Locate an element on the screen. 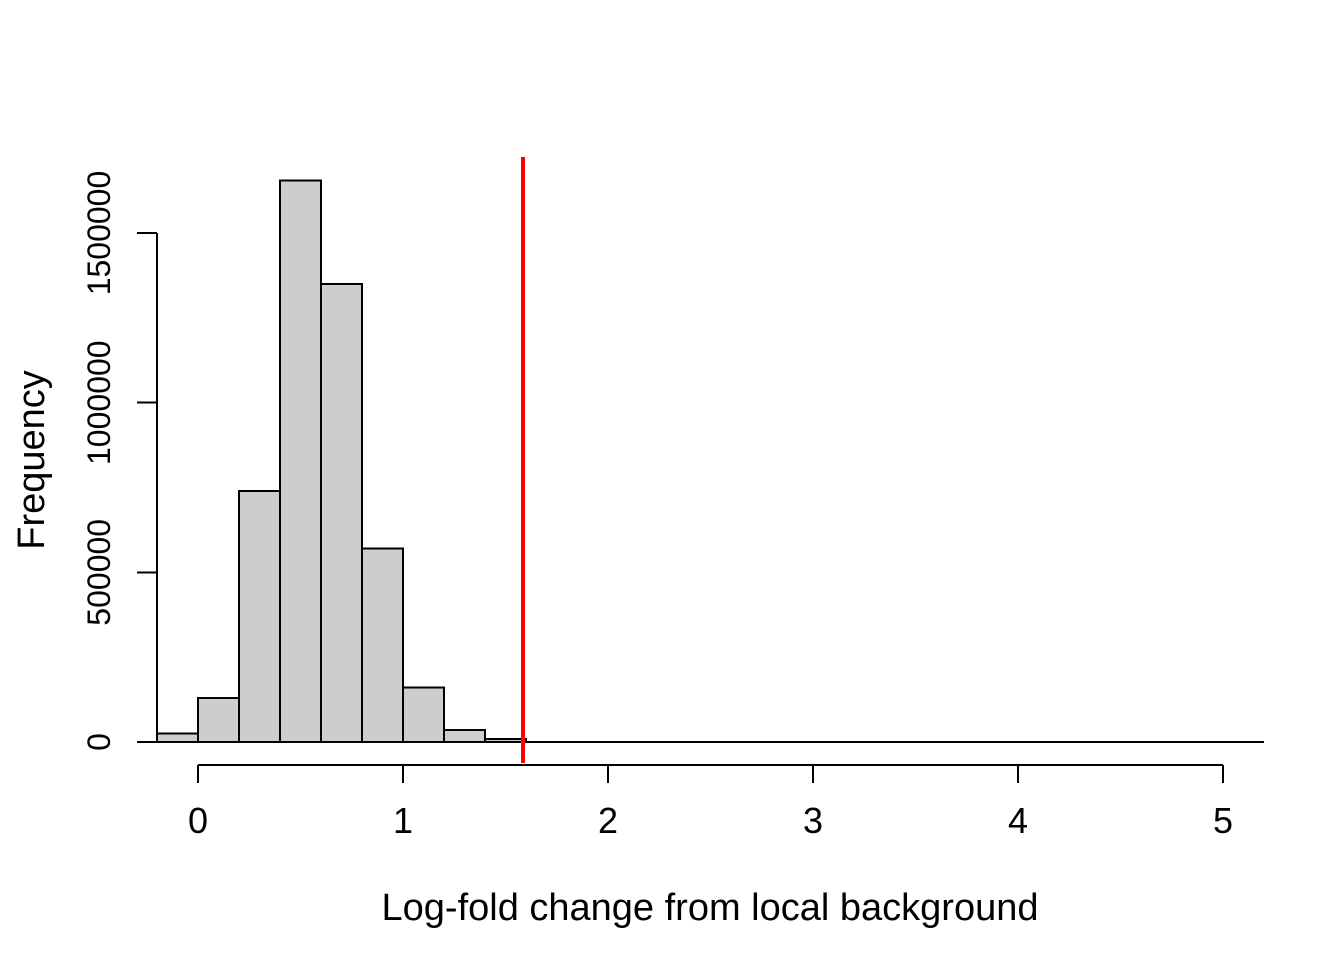 This screenshot has height=960, width=1344. y-axis-title: Frequency is located at coordinates (32, 460).